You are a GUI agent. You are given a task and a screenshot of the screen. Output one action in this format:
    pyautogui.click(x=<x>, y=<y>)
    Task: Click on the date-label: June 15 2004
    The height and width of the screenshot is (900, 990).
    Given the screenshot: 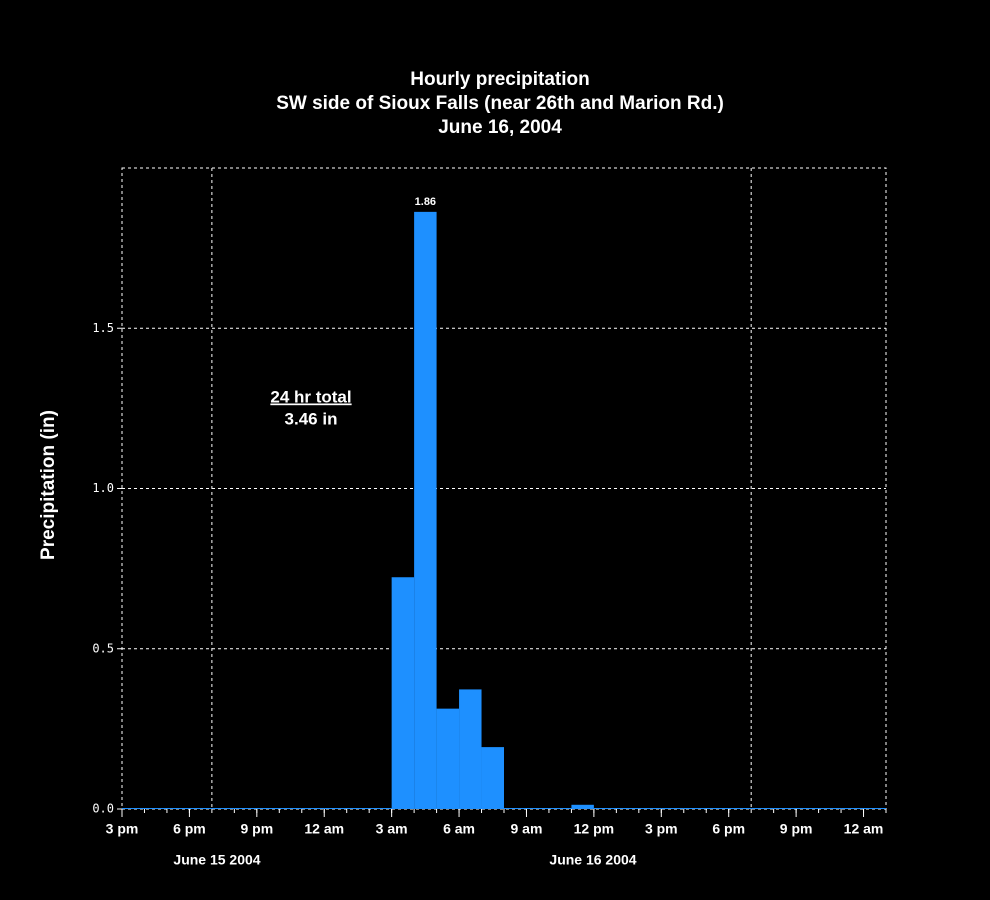 What is the action you would take?
    pyautogui.click(x=216, y=860)
    